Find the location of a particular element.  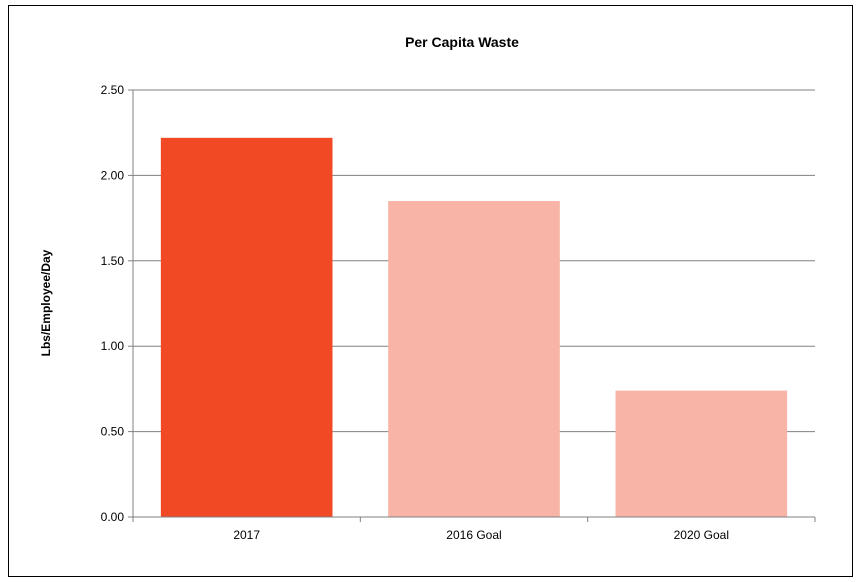

bar-2020-goal is located at coordinates (701, 453).